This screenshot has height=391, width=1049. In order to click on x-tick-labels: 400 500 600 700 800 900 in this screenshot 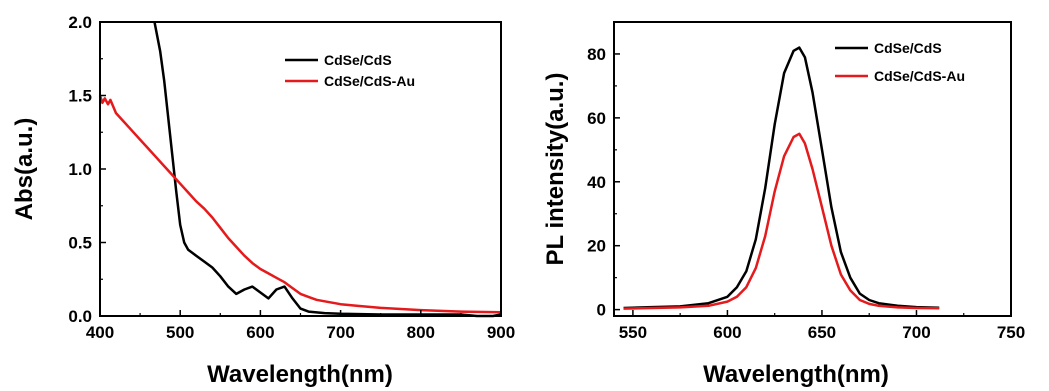, I will do `click(300, 332)`.